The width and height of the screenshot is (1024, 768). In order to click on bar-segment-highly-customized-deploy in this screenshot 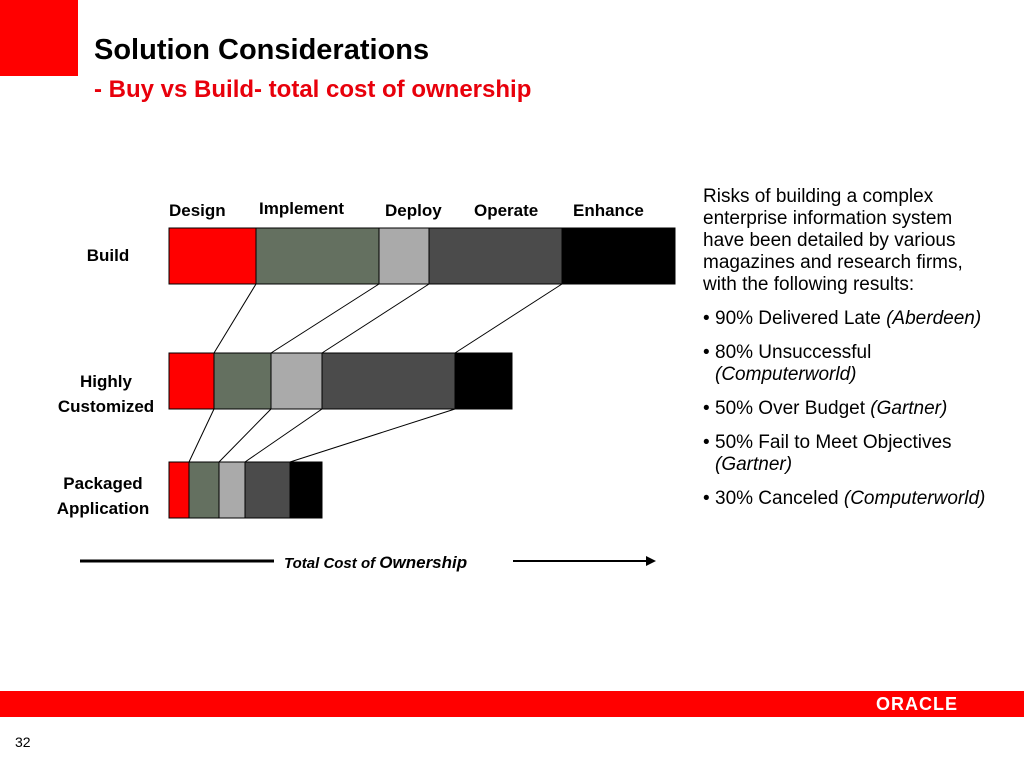, I will do `click(296, 381)`.